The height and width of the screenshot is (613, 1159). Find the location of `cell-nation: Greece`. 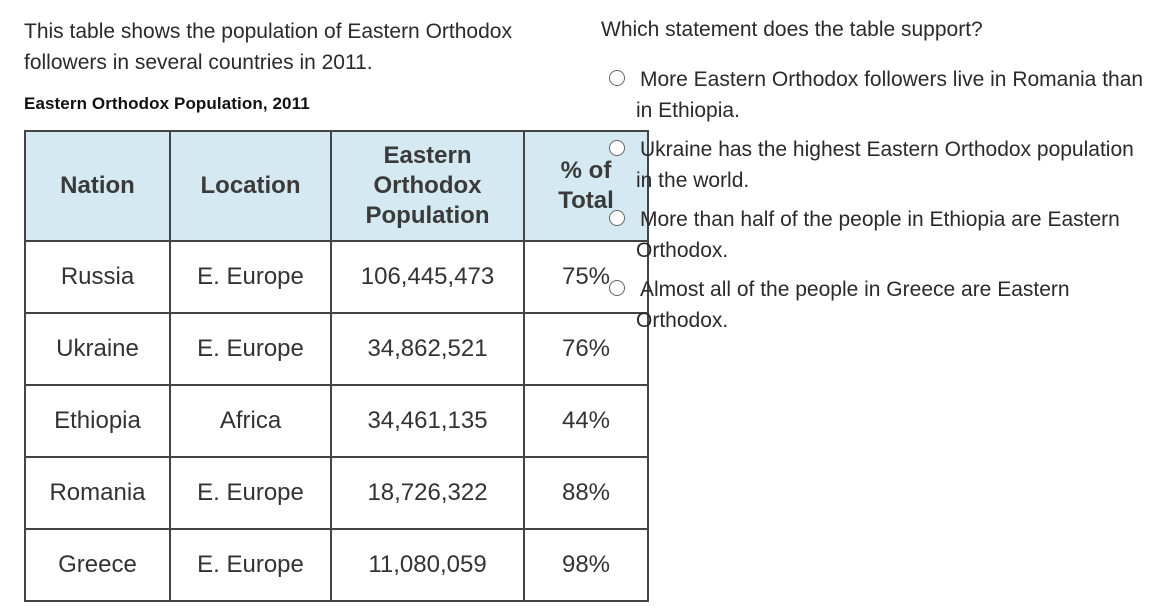

cell-nation: Greece is located at coordinates (97, 565).